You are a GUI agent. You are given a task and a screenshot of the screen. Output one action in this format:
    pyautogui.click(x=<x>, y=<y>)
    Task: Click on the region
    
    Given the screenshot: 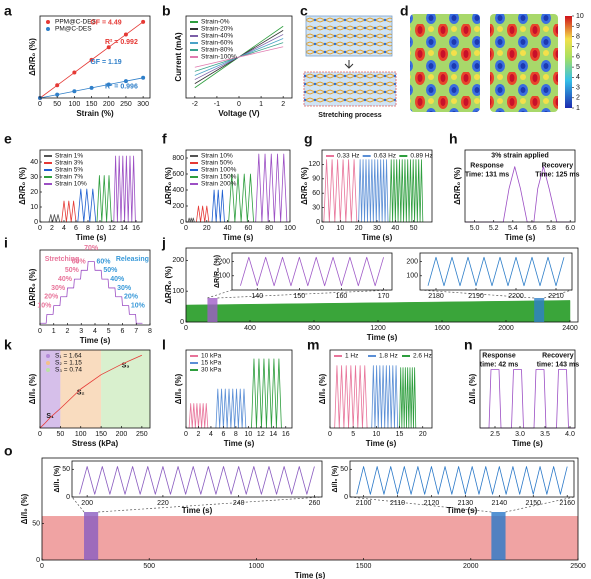 What is the action you would take?
    pyautogui.click(x=125, y=389)
    